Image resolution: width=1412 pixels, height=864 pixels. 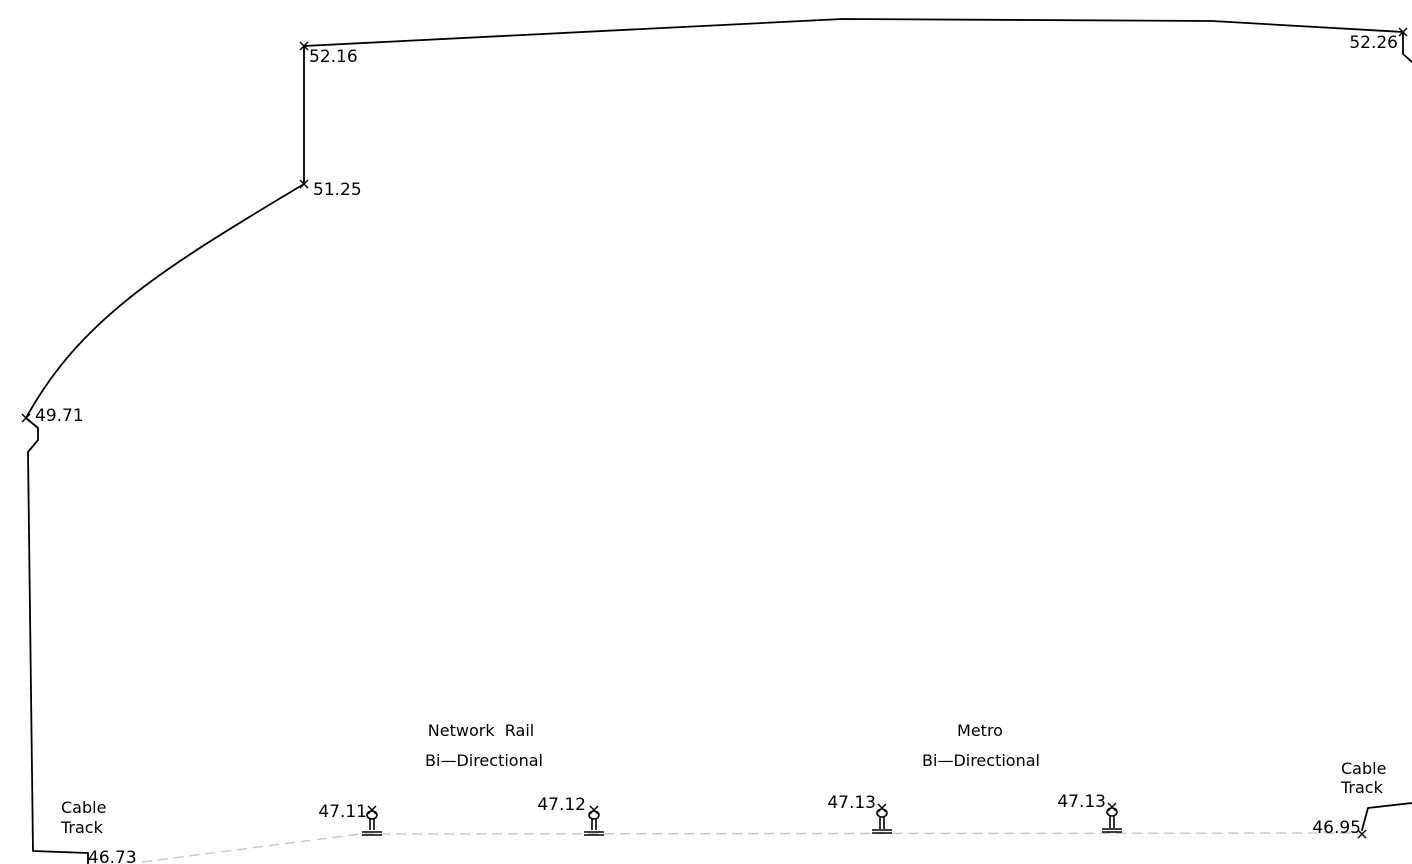 What do you see at coordinates (83, 807) in the screenshot?
I see `label-cable-track-left-1: Cable` at bounding box center [83, 807].